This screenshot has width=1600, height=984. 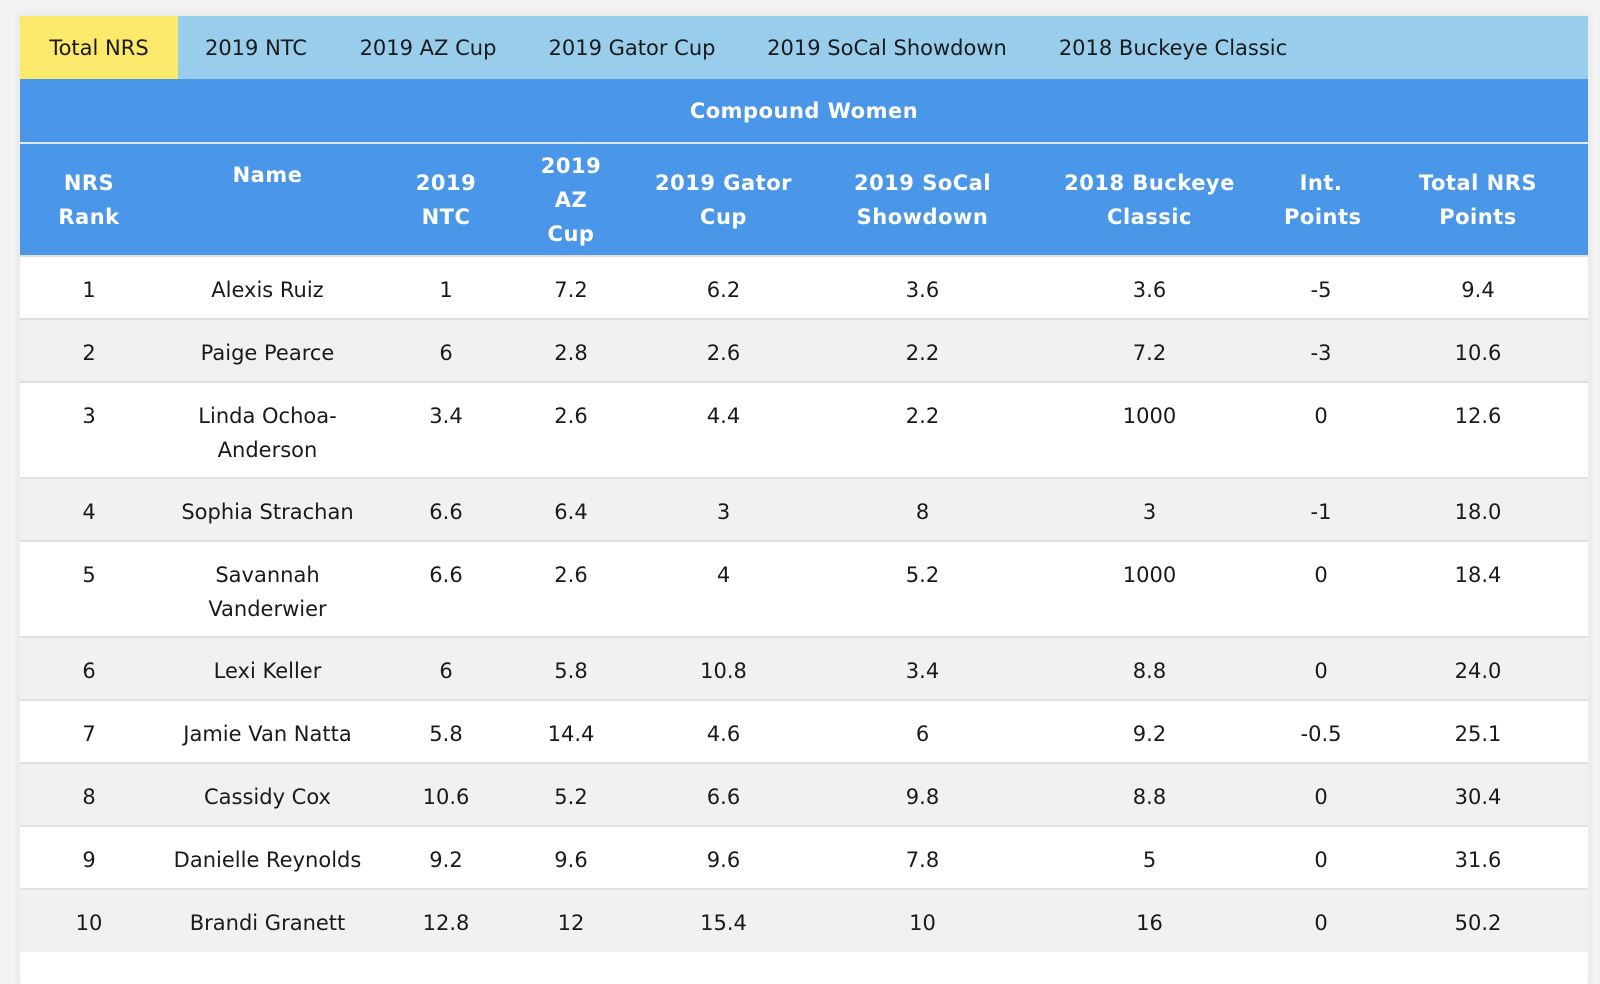 I want to click on table-row: 1 Alexis Ruiz 1 7.2 6.2 3.6 3.6 -5 9.4, so click(x=804, y=287).